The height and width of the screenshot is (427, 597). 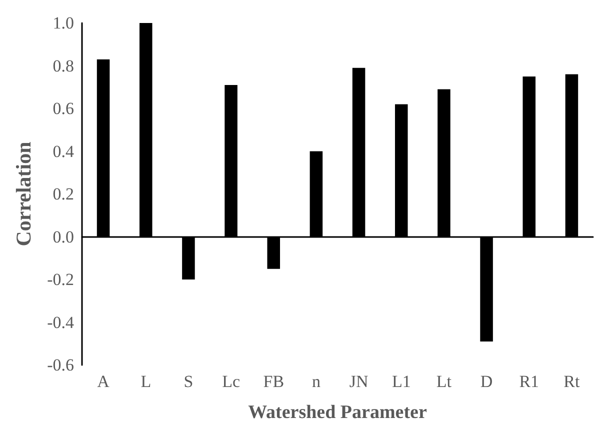 What do you see at coordinates (103, 381) in the screenshot?
I see `x-tick-label: A` at bounding box center [103, 381].